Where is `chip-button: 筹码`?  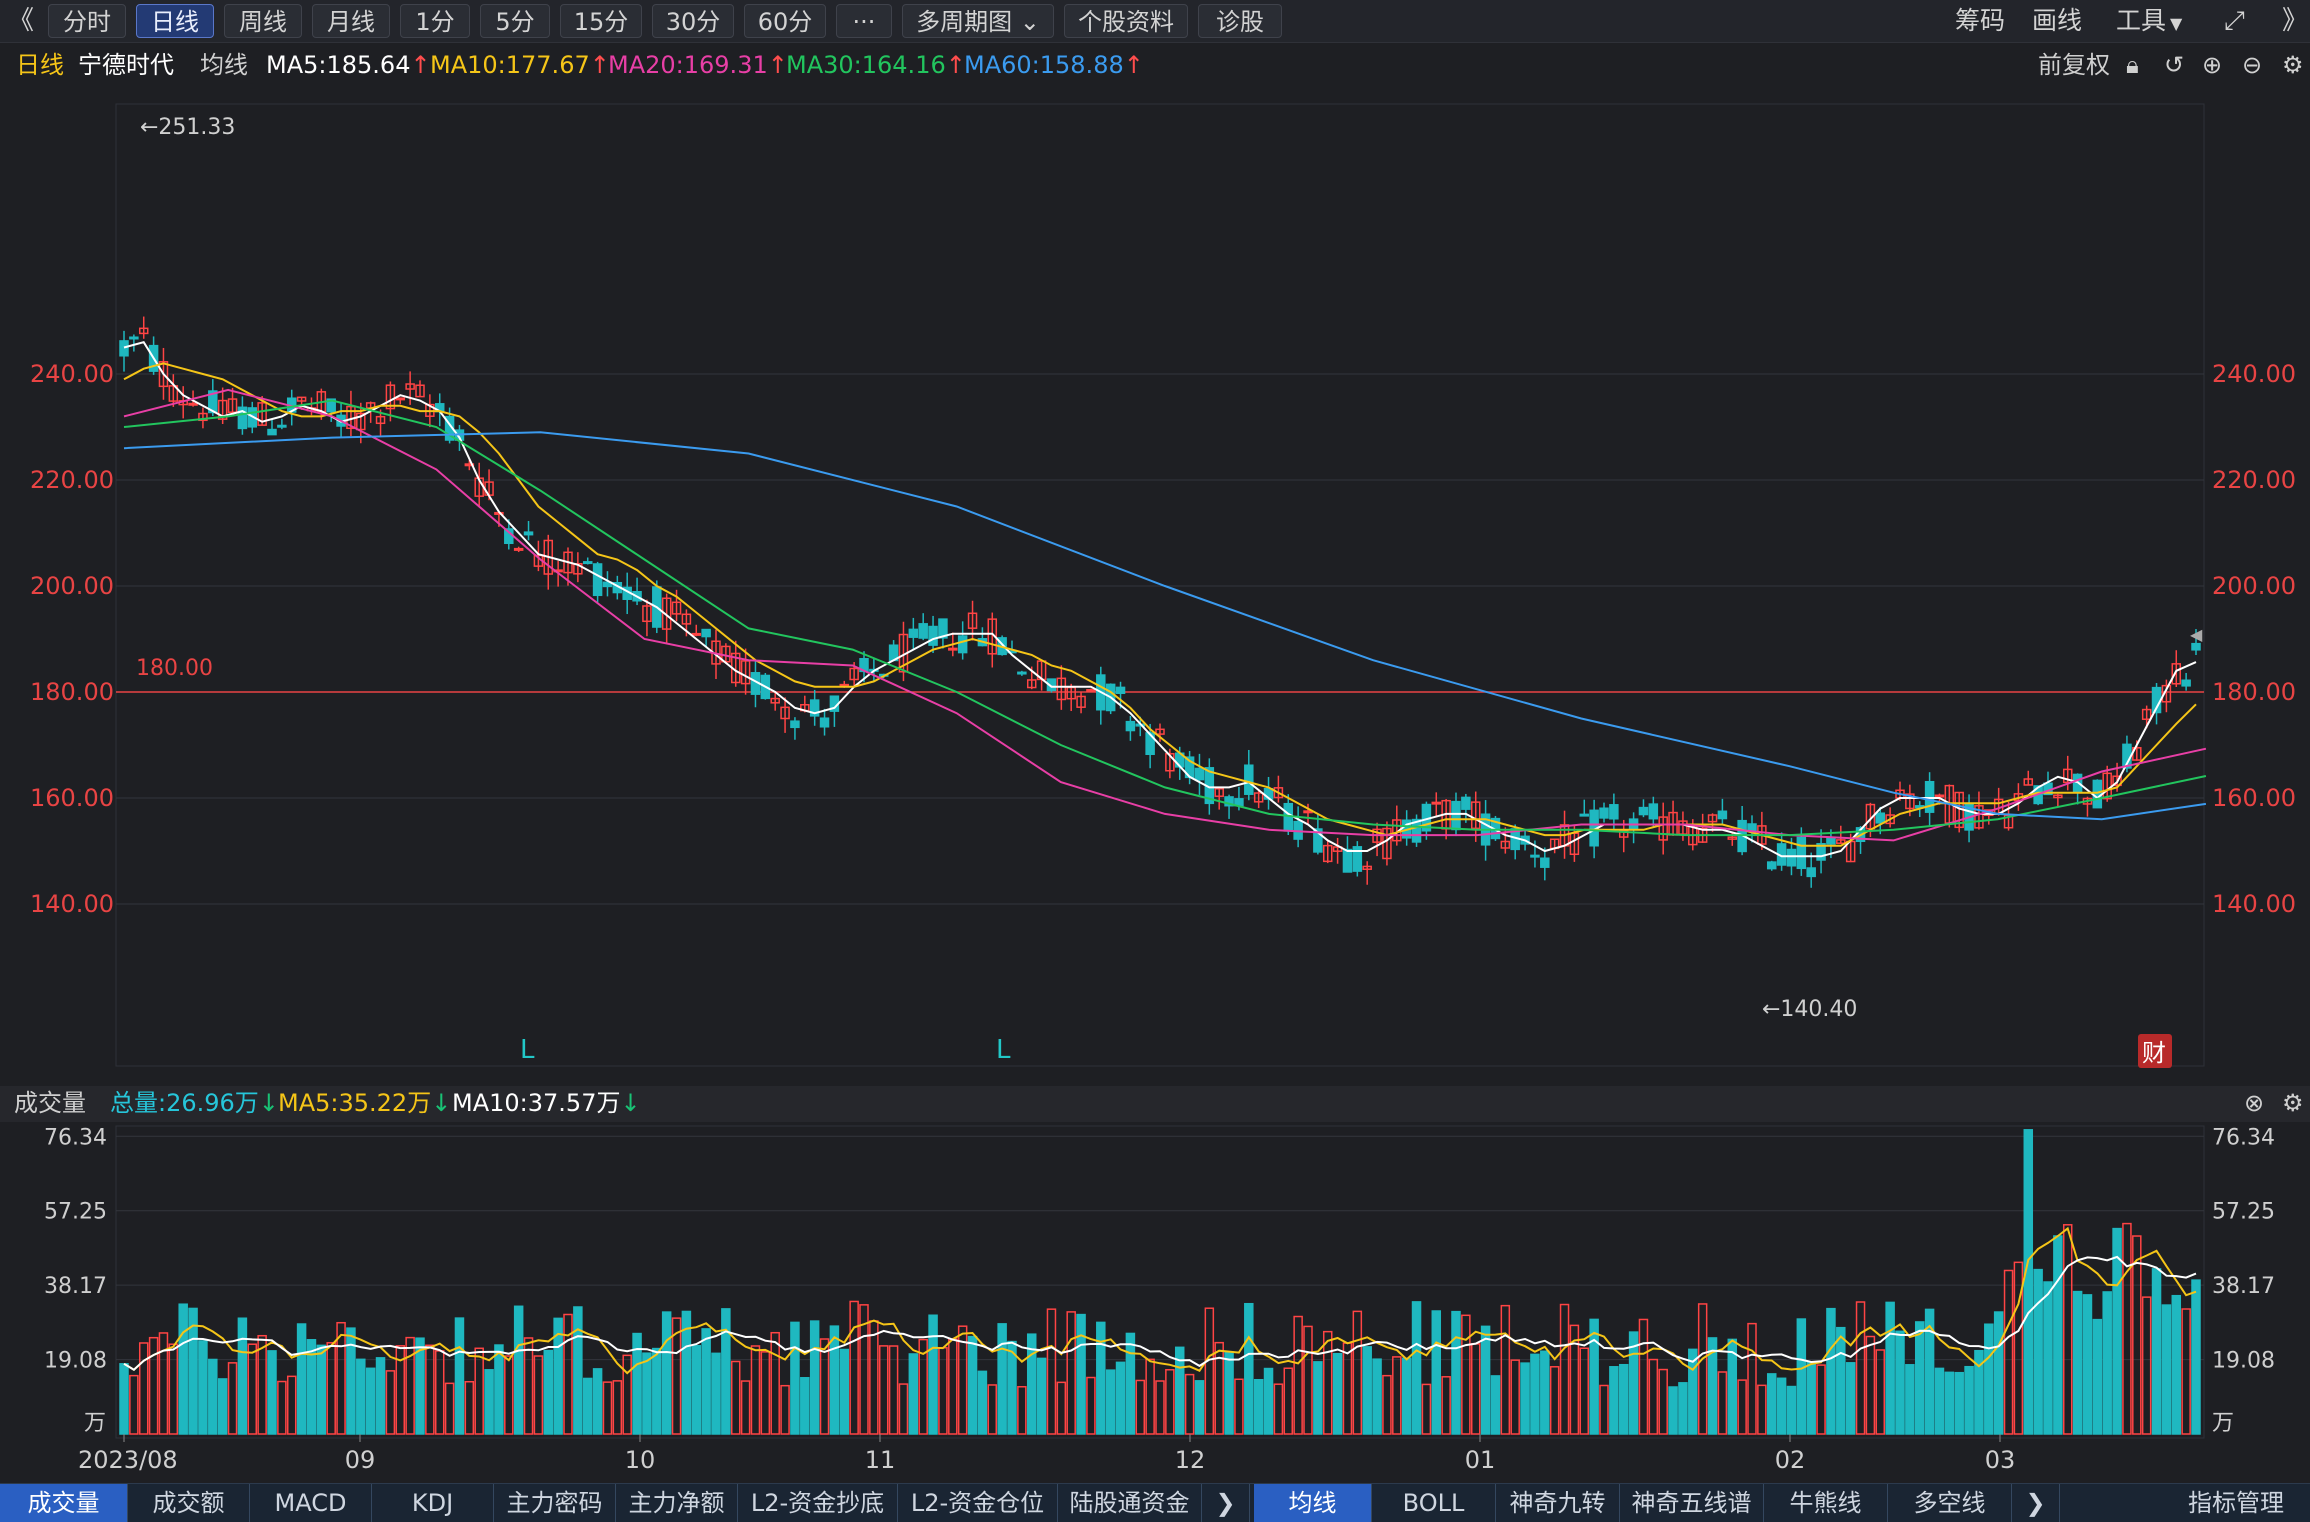 chip-button: 筹码 is located at coordinates (1980, 20).